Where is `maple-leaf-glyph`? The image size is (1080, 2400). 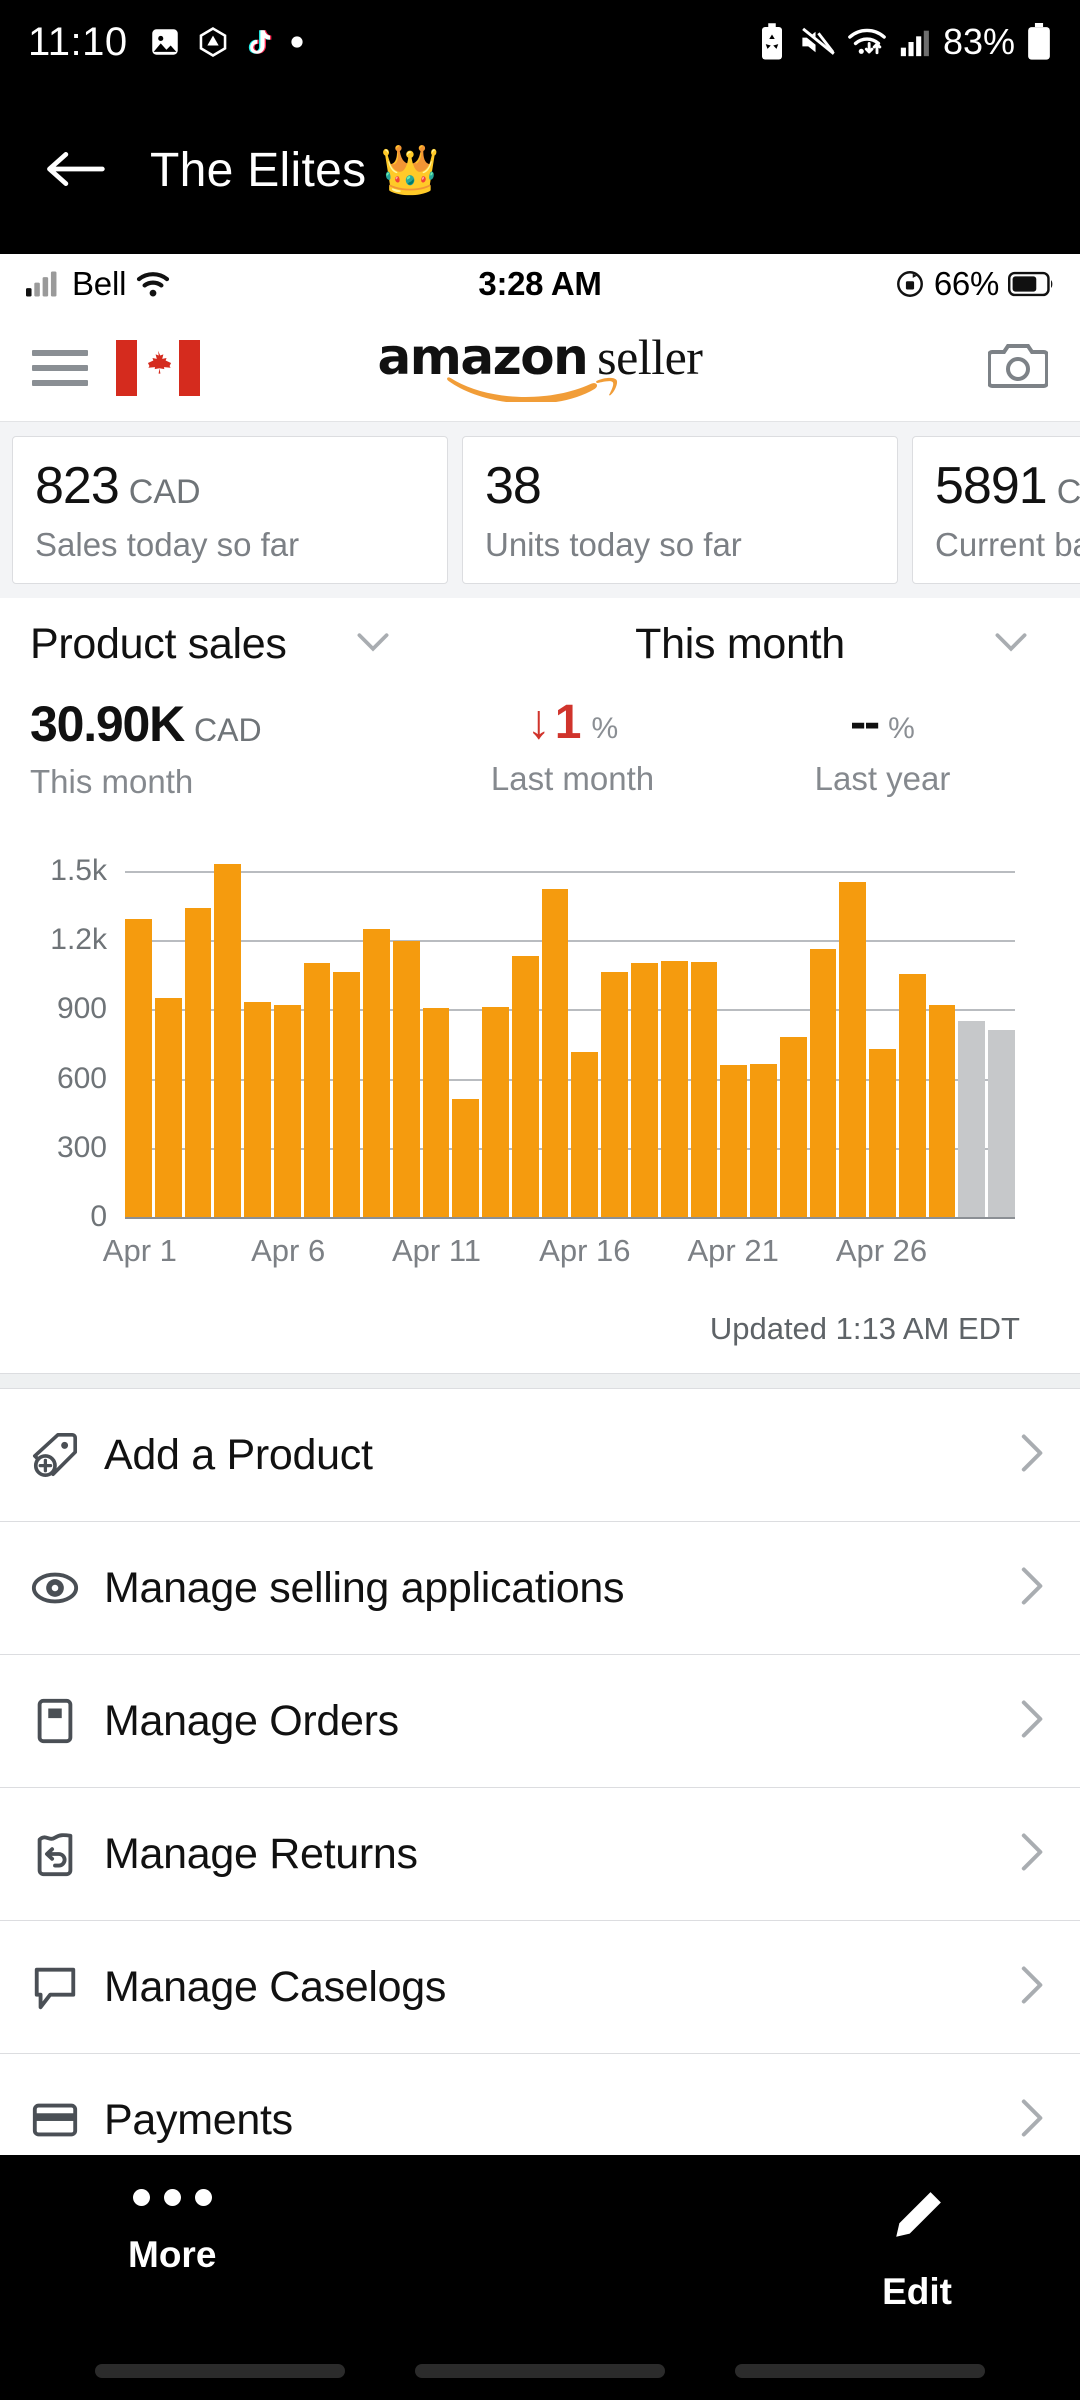 maple-leaf-glyph is located at coordinates (158, 367).